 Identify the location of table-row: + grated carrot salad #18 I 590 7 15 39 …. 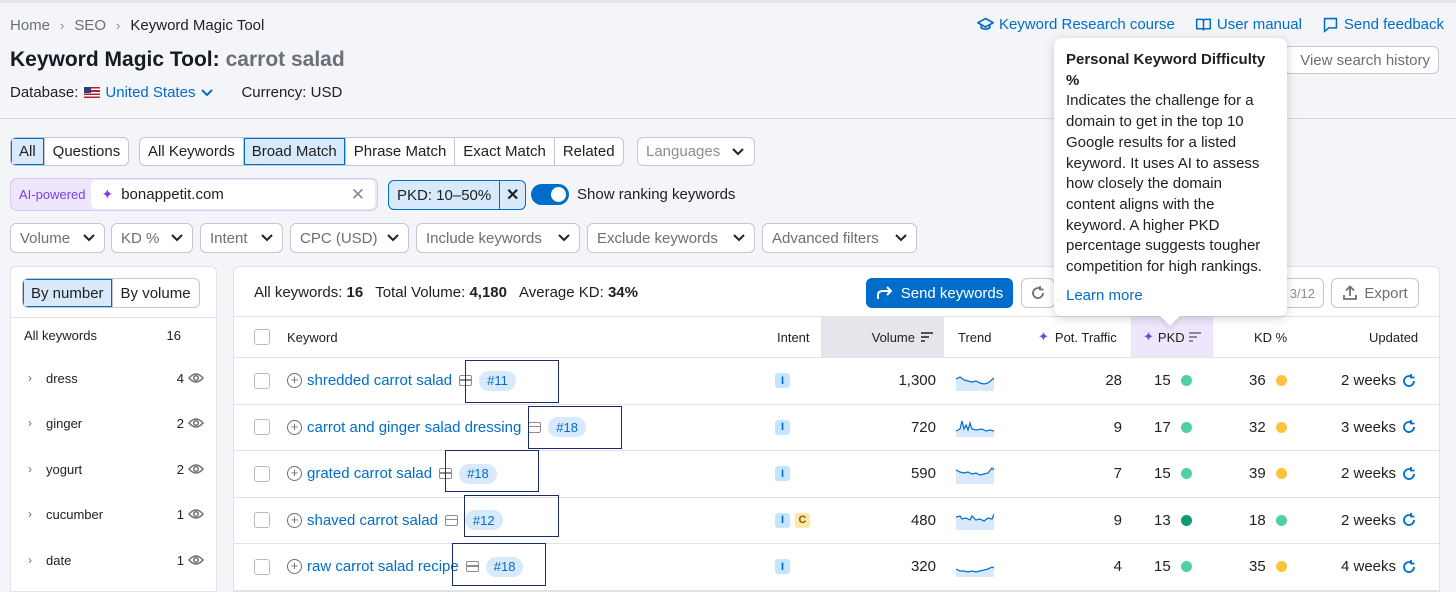
(836, 474).